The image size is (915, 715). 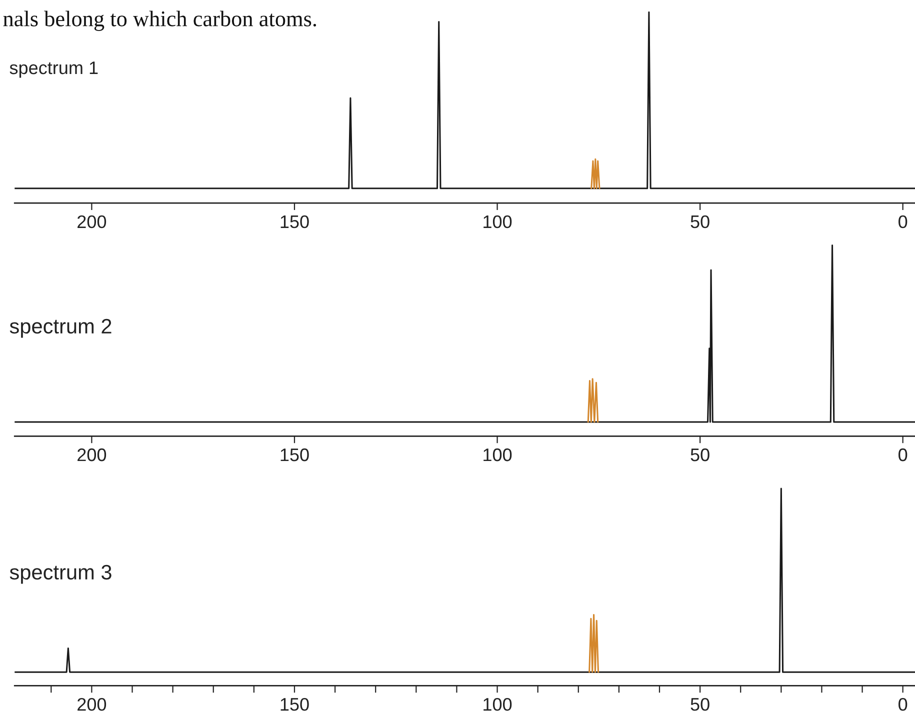 What do you see at coordinates (159, 20) in the screenshot?
I see `chart-title: nals belong to which carbon atoms.` at bounding box center [159, 20].